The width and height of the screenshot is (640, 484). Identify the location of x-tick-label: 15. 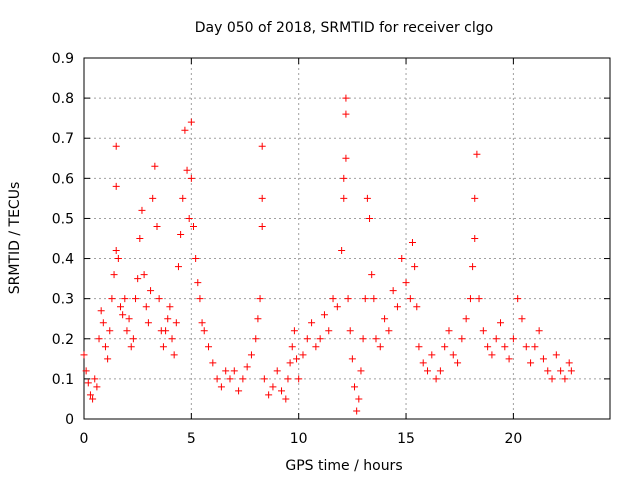
(406, 439).